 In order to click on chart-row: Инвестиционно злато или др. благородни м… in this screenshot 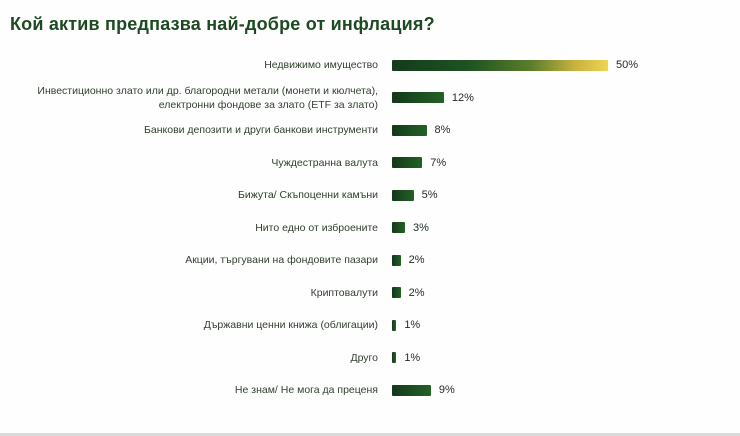, I will do `click(370, 98)`.